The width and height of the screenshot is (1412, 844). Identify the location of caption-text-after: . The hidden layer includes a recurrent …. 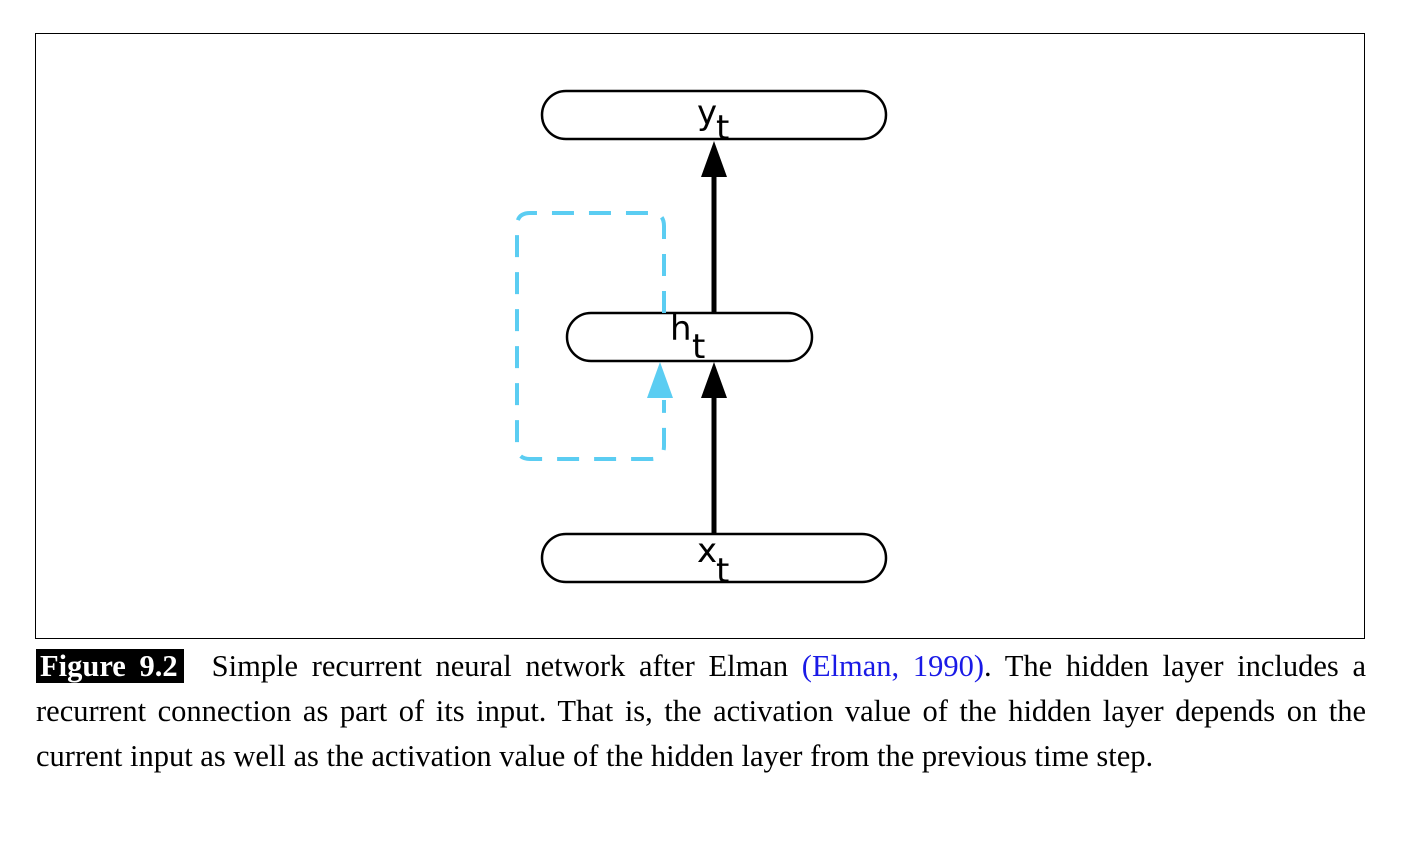
(701, 711).